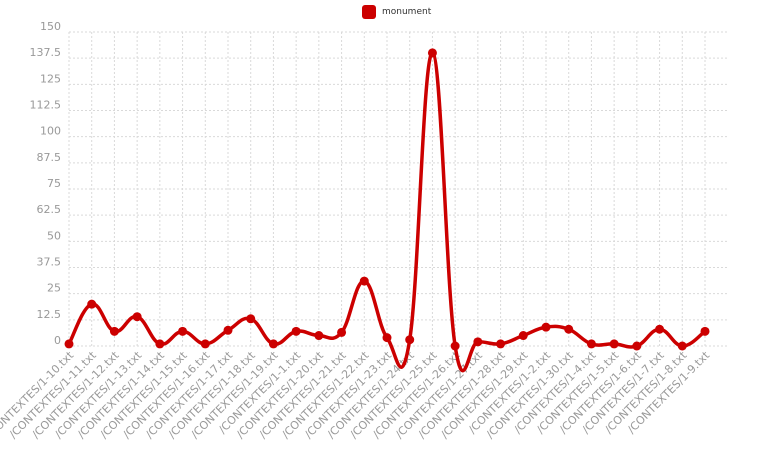 Image resolution: width=775 pixels, height=455 pixels. Describe the element at coordinates (54, 183) in the screenshot. I see `y-tick-label: 75` at that location.